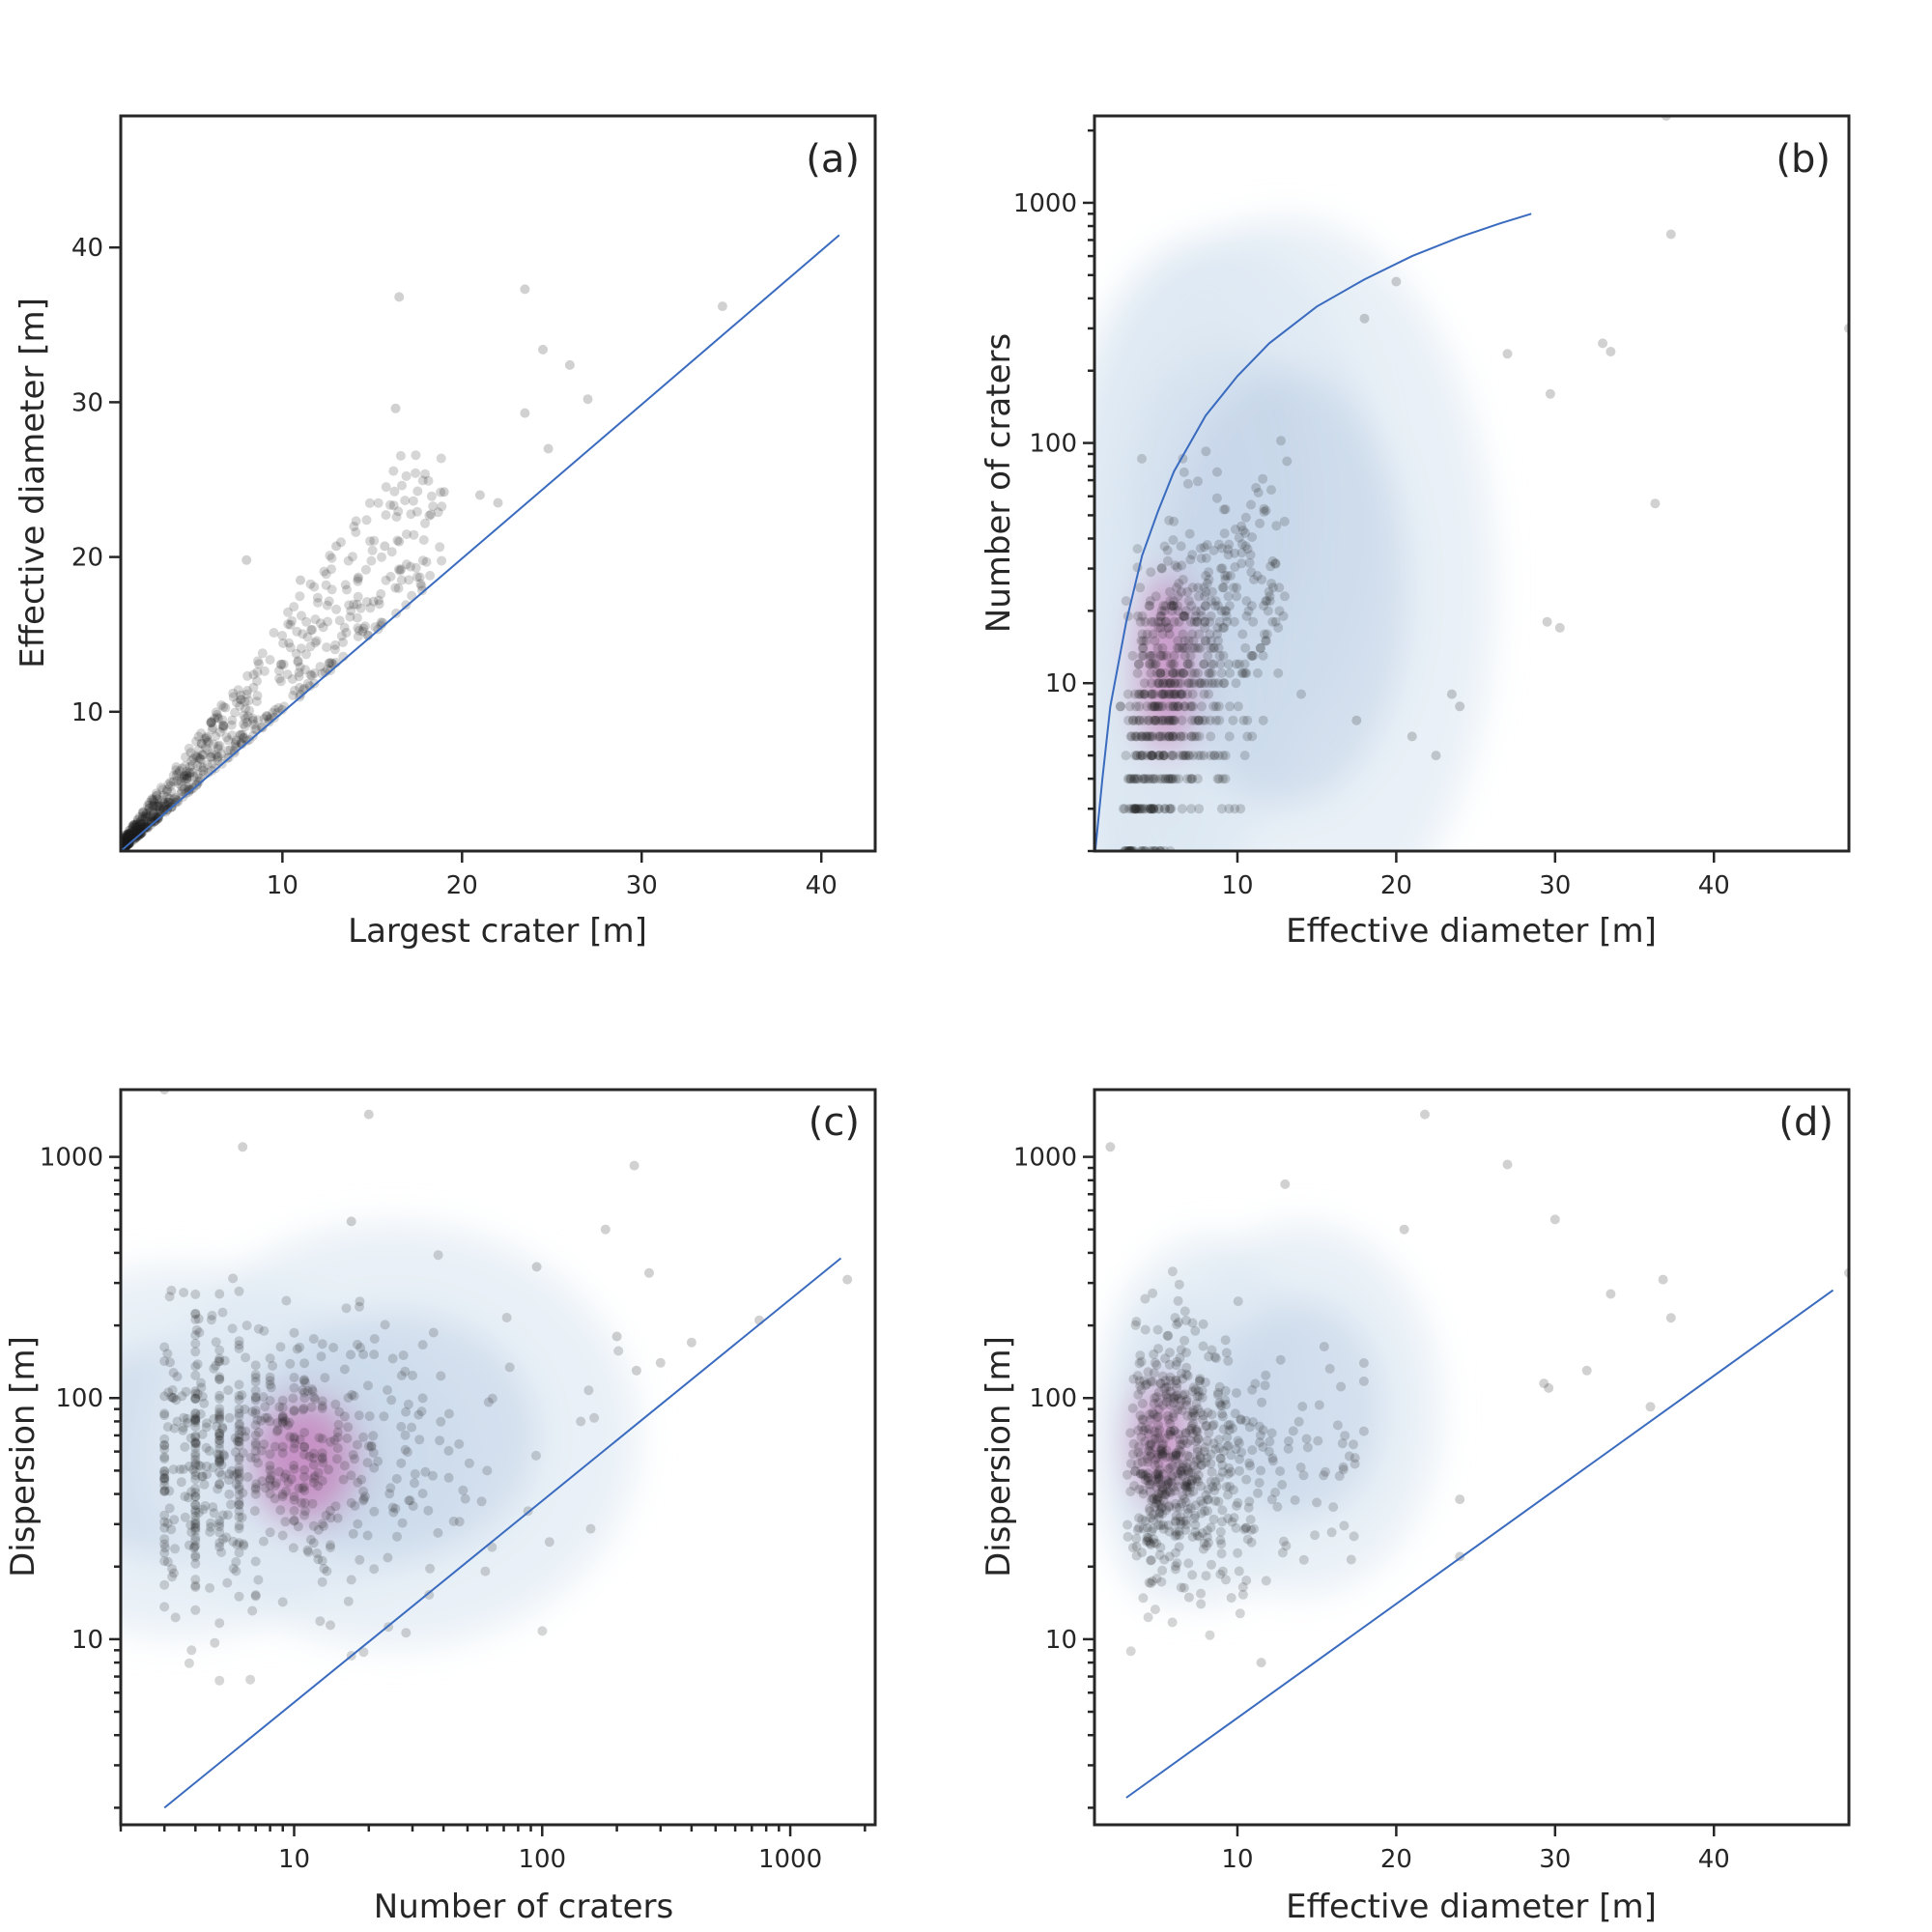 This screenshot has height=1932, width=1932. I want to click on panel-c-kde-shapes, so click(380, 1435).